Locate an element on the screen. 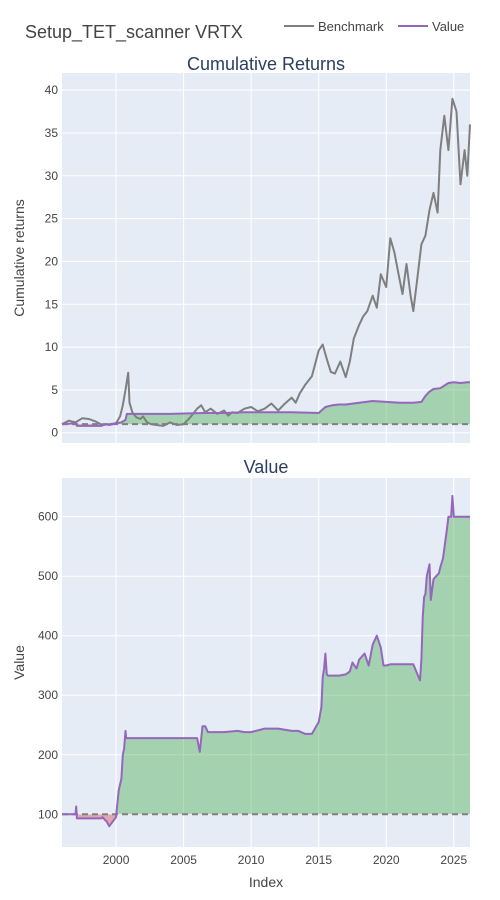  y-tick-label: 10 is located at coordinates (52, 347).